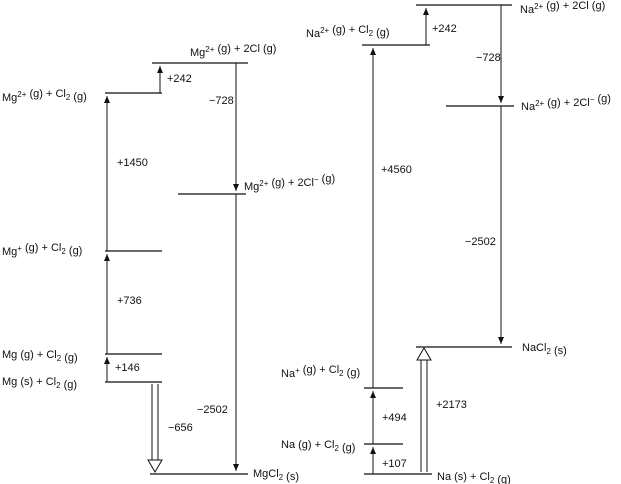 The image size is (621, 484). What do you see at coordinates (40, 356) in the screenshot?
I see `mg-label-mg-gas-cl2: Mg (g) + Cl2 (g)` at bounding box center [40, 356].